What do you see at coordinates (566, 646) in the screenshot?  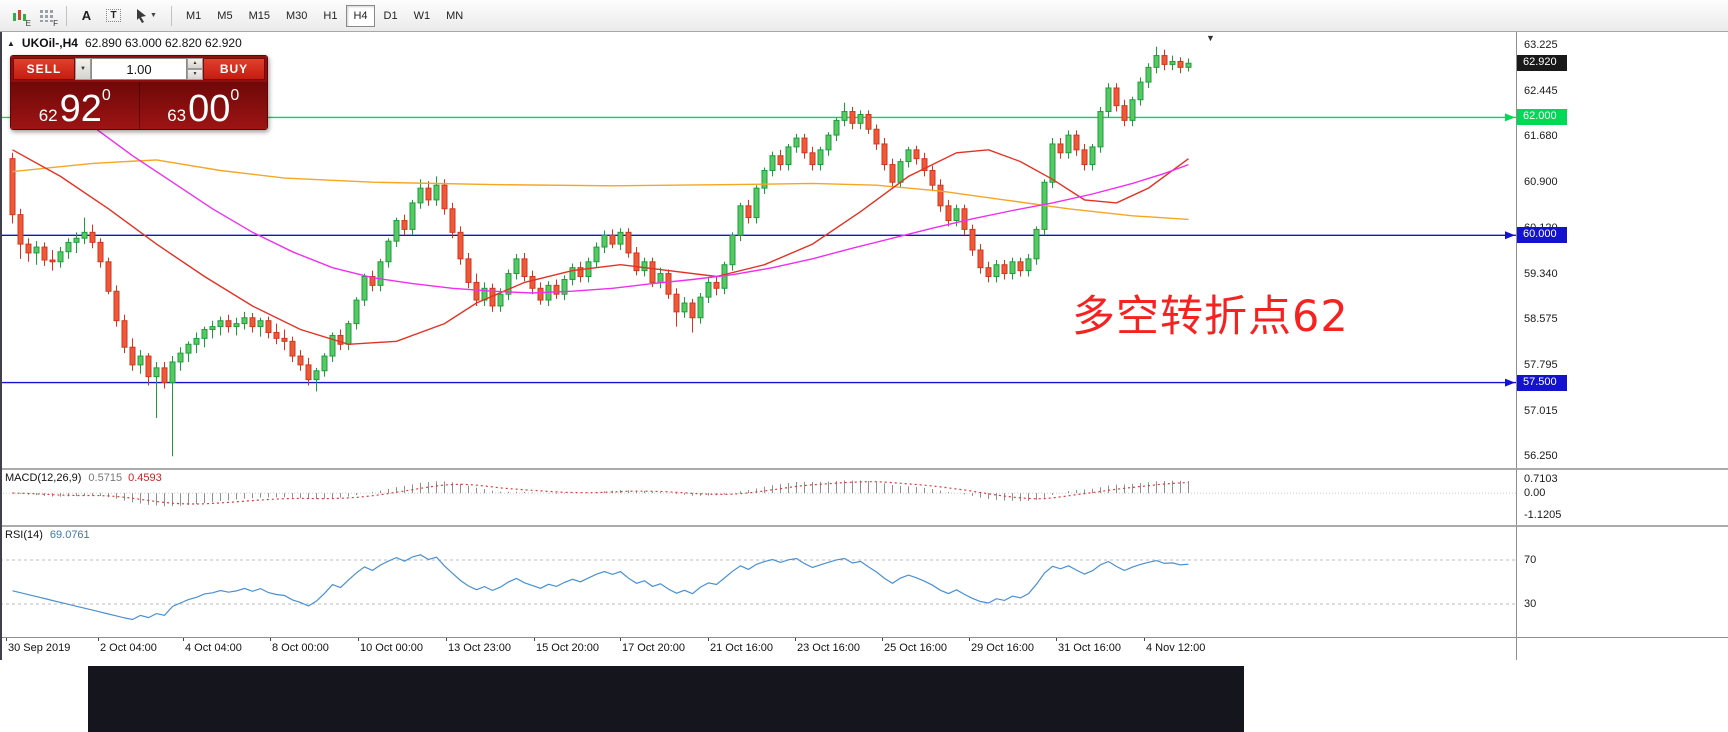 I see `time-label: 15 Oct 20:00` at bounding box center [566, 646].